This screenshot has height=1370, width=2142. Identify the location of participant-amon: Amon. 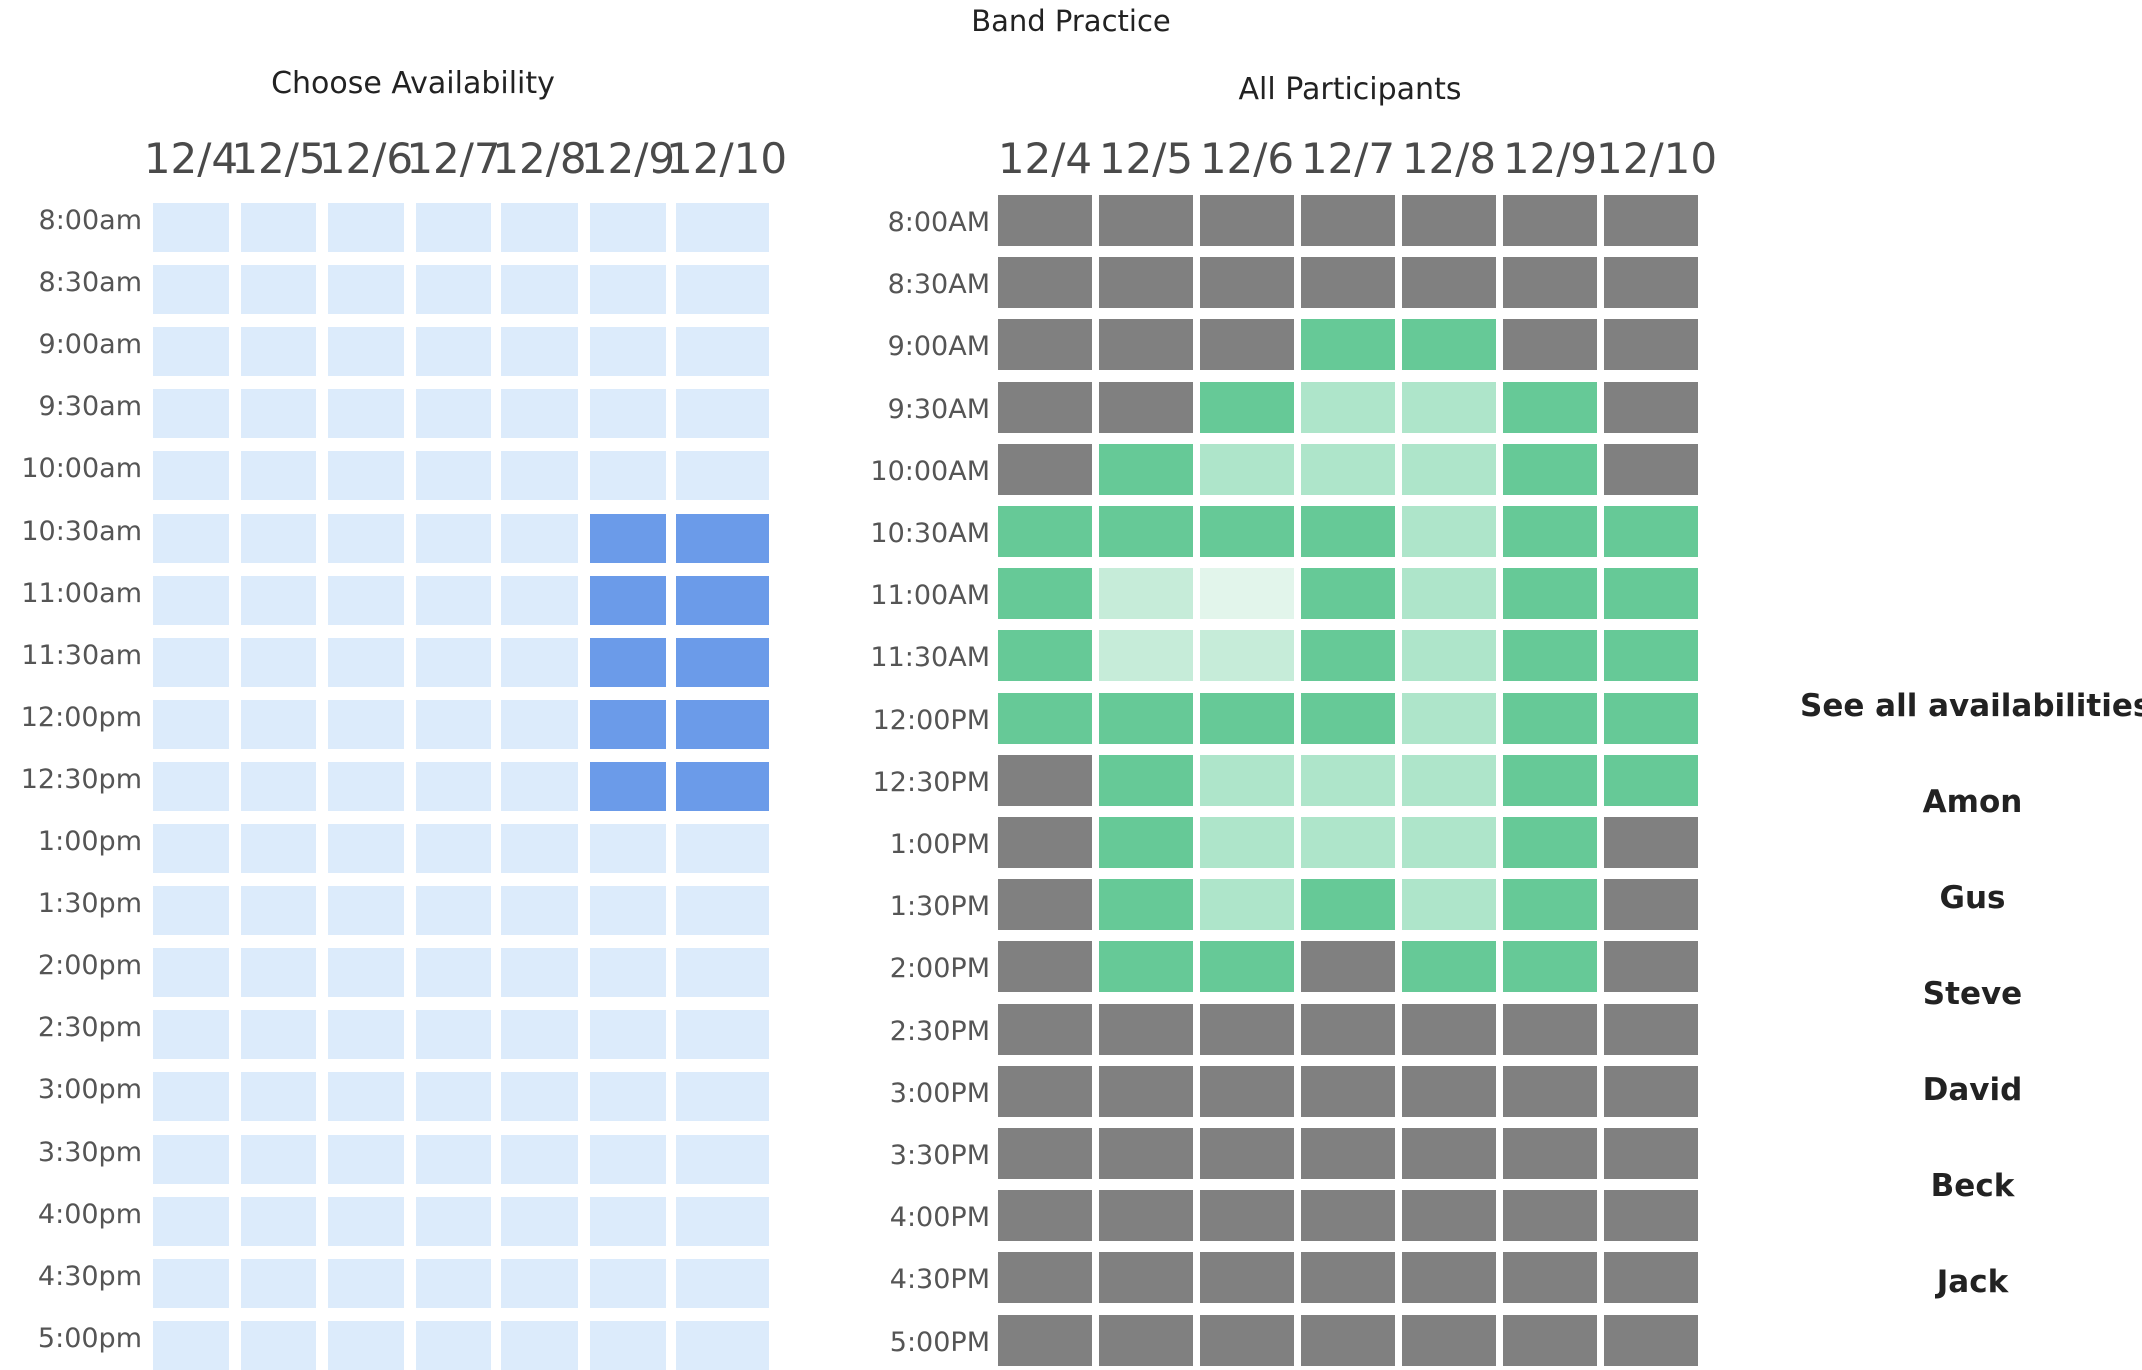
(1972, 802).